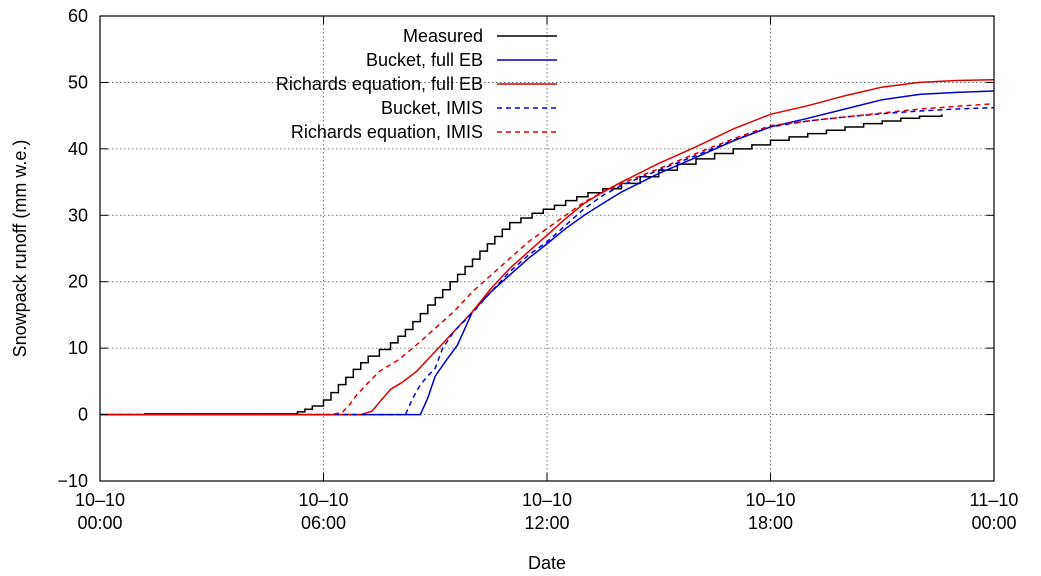  Describe the element at coordinates (83, 415) in the screenshot. I see `y-tick-label: 0` at that location.